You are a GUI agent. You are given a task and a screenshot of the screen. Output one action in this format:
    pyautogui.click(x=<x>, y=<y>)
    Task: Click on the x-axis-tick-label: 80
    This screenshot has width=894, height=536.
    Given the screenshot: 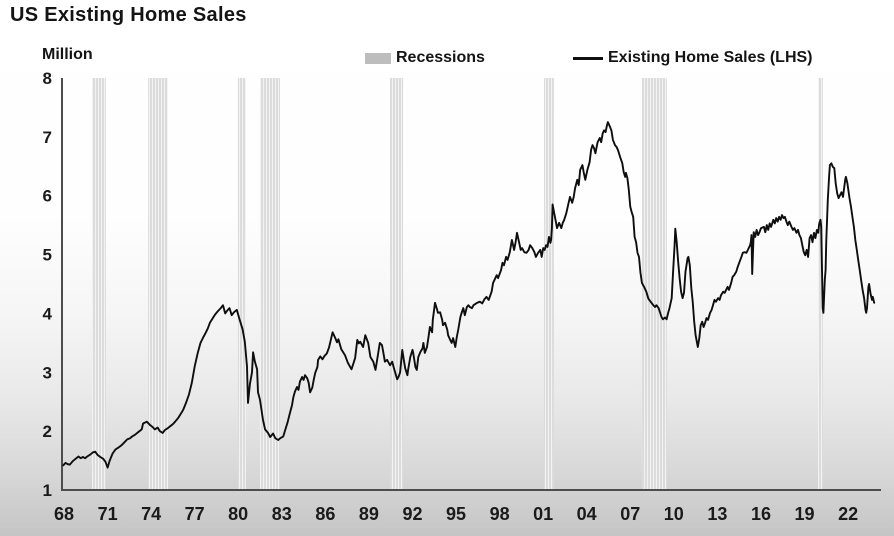 What is the action you would take?
    pyautogui.click(x=238, y=514)
    